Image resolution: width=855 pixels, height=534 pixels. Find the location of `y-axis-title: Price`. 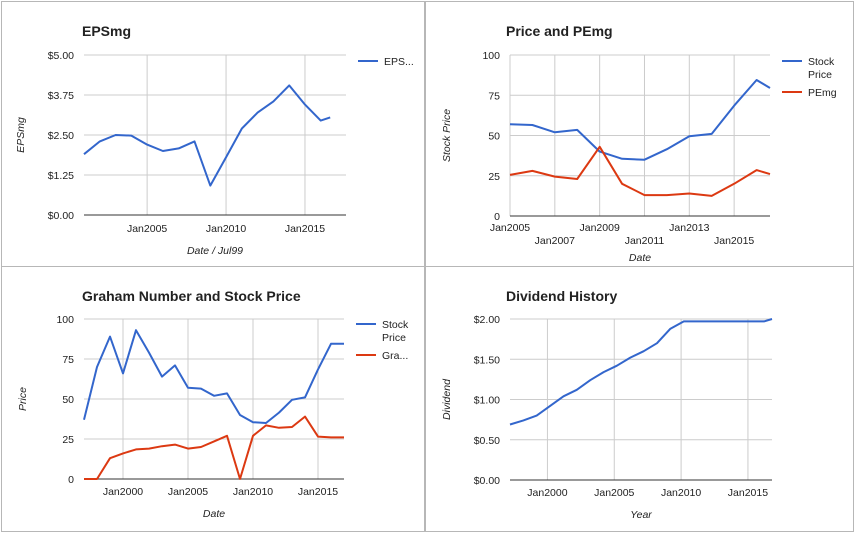

y-axis-title: Price is located at coordinates (23, 399).